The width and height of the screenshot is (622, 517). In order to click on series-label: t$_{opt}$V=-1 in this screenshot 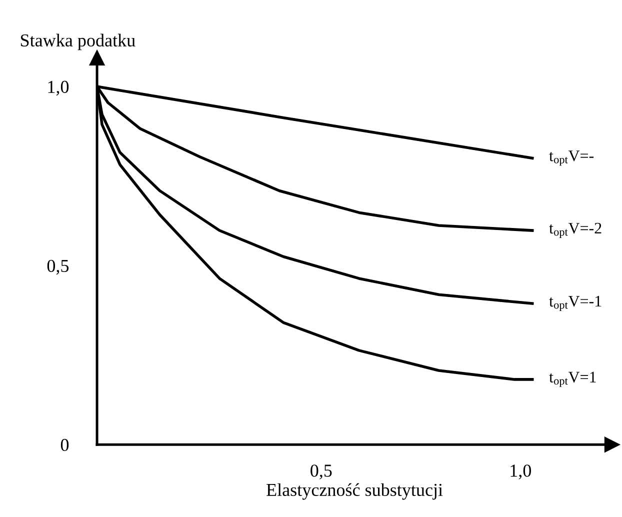, I will do `click(575, 303)`.